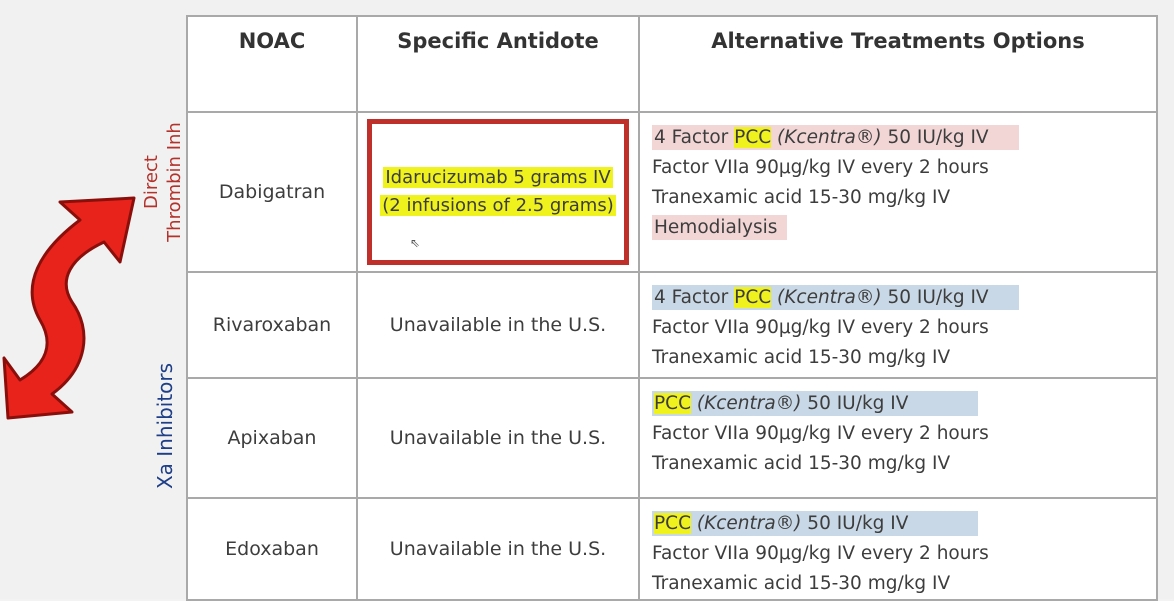  What do you see at coordinates (498, 205) in the screenshot?
I see `antidote-line-2: (2 infusions of 2.5 grams)` at bounding box center [498, 205].